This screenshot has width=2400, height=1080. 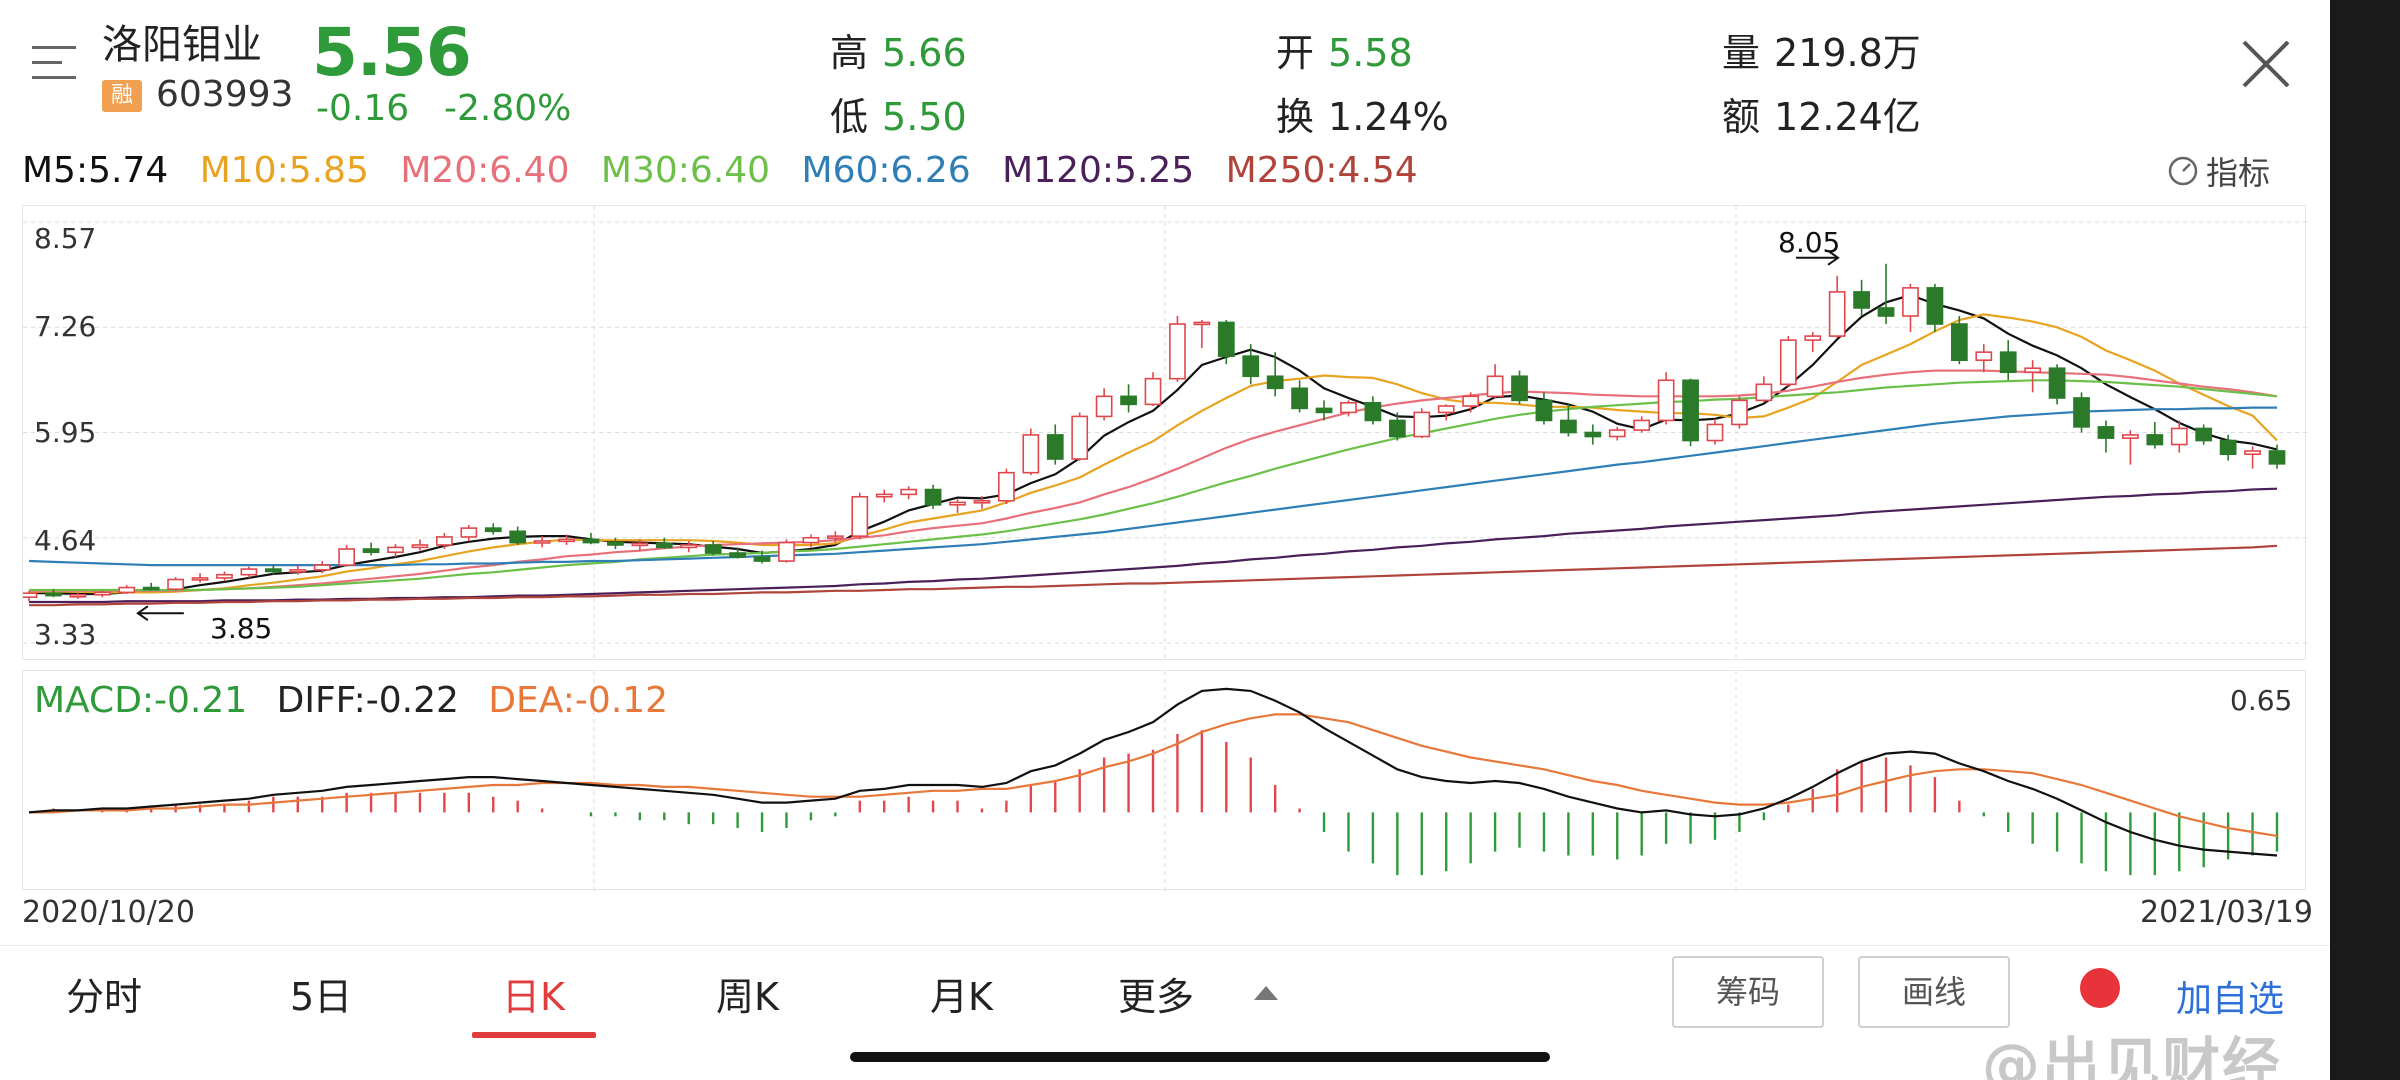 What do you see at coordinates (1833, 257) in the screenshot?
I see `high-arrow-head` at bounding box center [1833, 257].